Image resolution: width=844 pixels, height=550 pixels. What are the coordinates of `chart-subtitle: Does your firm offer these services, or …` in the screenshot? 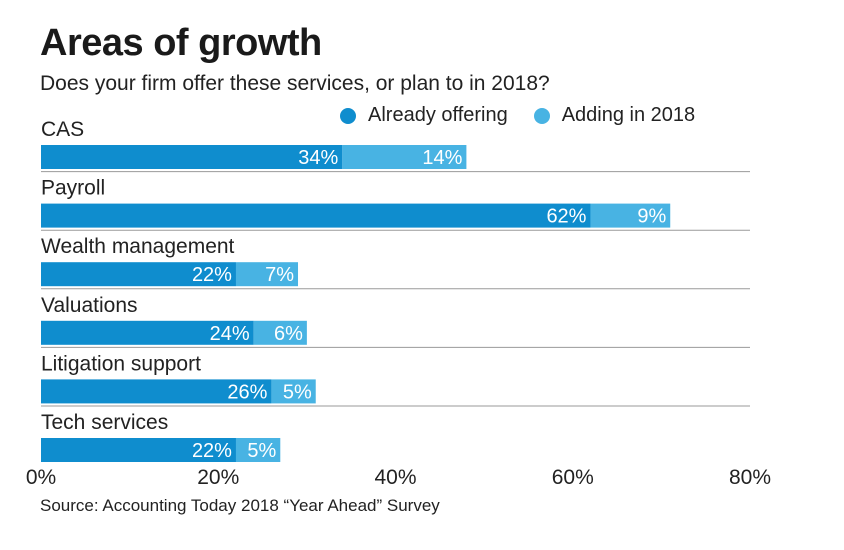 It's located at (295, 83).